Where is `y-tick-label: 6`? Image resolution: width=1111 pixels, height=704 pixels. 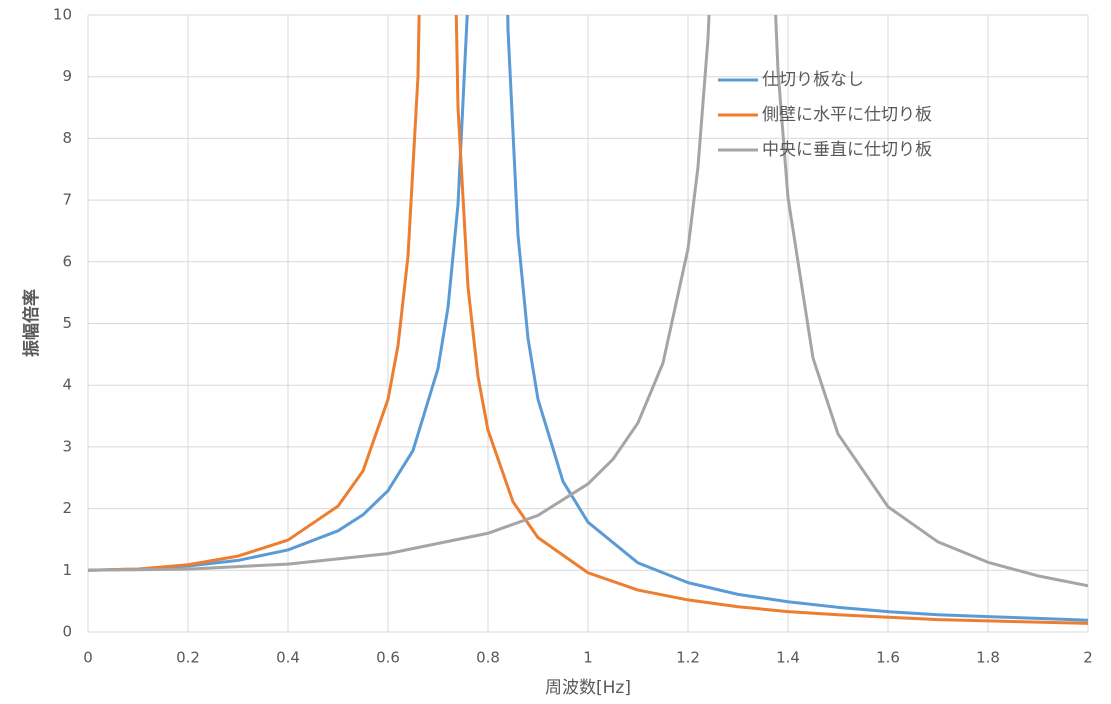 y-tick-label: 6 is located at coordinates (67, 261).